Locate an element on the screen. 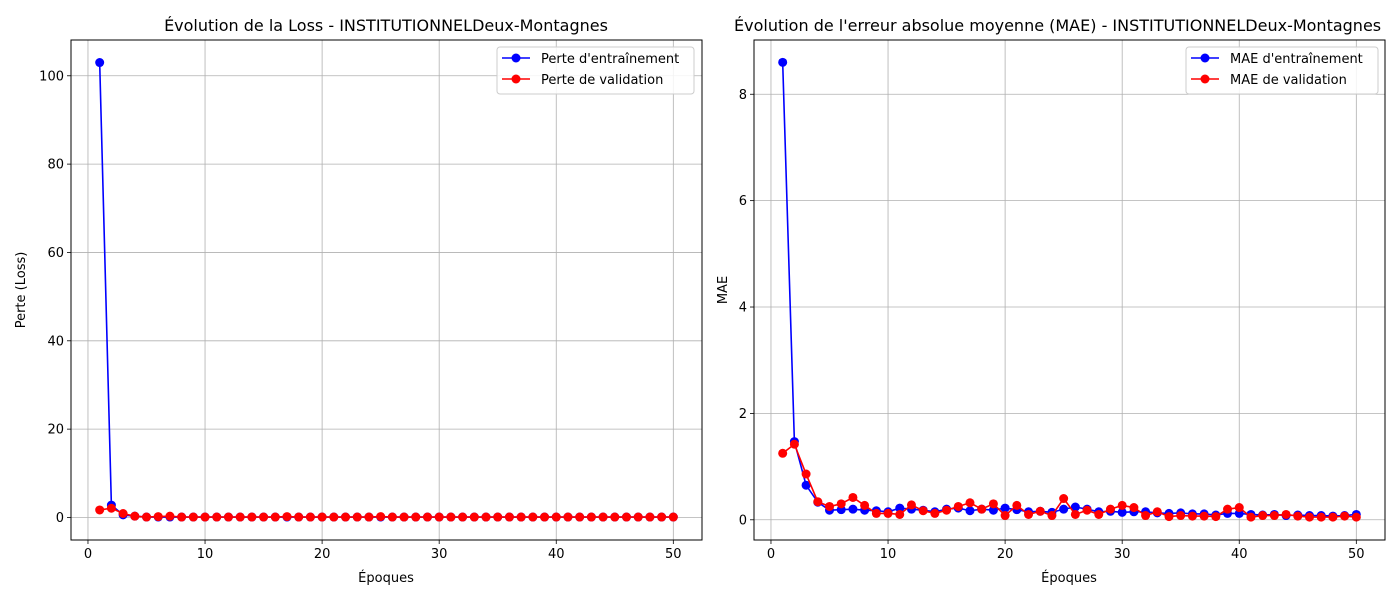 The image size is (1400, 600). loss-chart-legend: Perte d'entraînement Perte de validation is located at coordinates (595, 70).